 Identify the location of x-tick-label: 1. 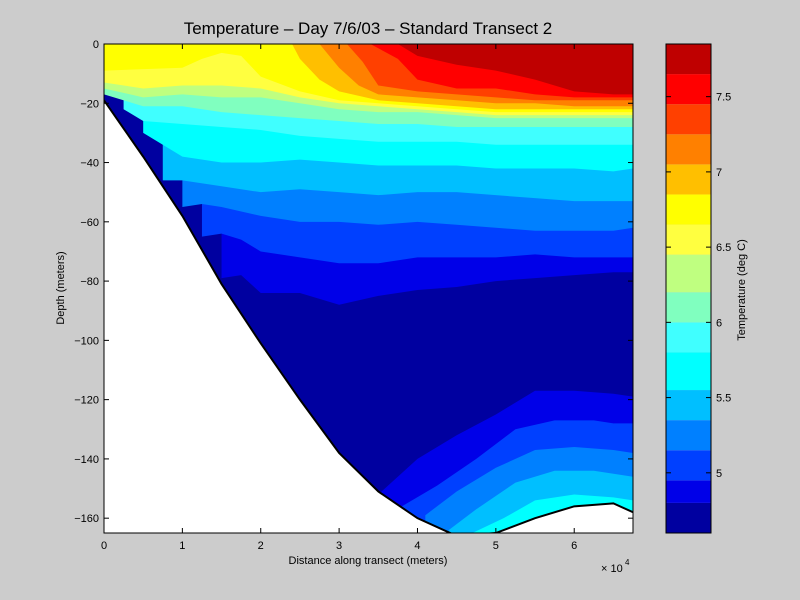
(182, 546).